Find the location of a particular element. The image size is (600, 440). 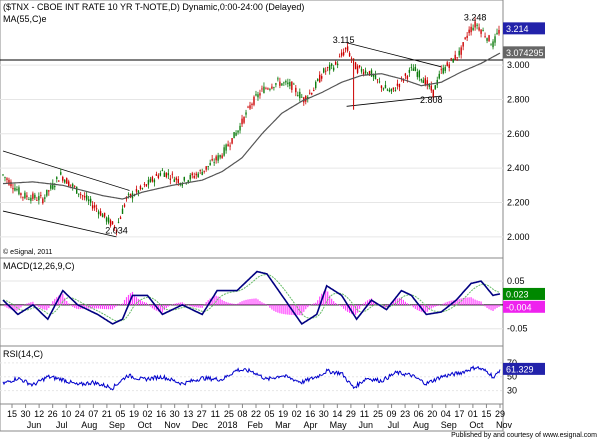

price-tag-bg is located at coordinates (524, 28).